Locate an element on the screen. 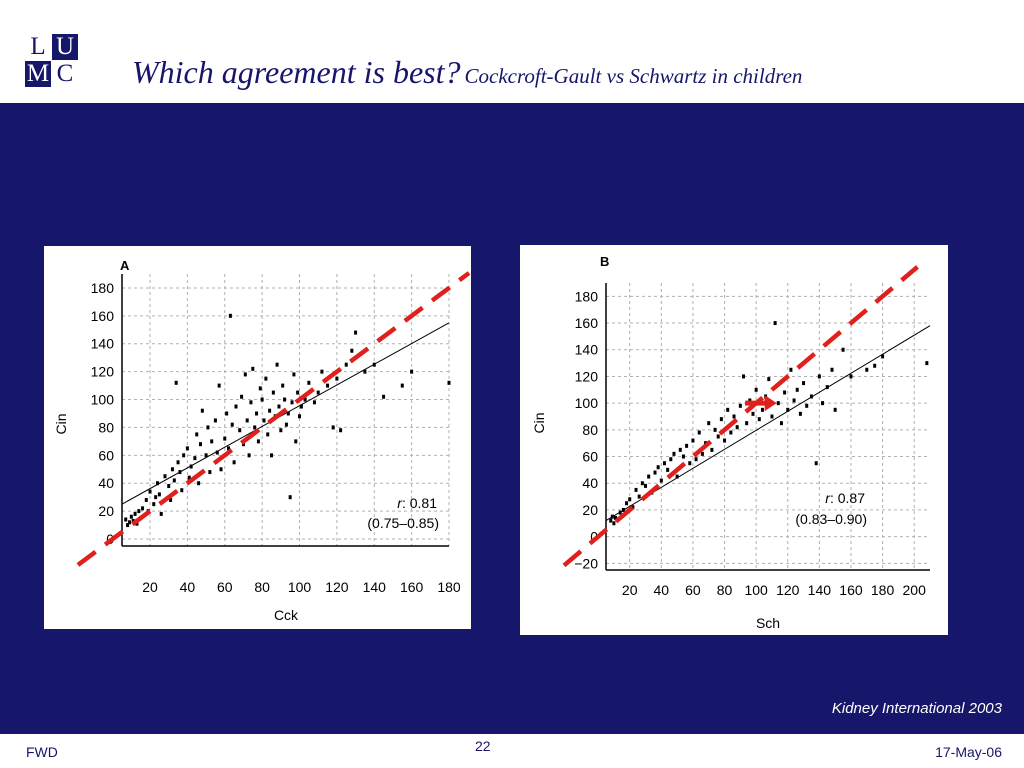 The width and height of the screenshot is (1024, 768). y-tick-label: 40 is located at coordinates (106, 483).